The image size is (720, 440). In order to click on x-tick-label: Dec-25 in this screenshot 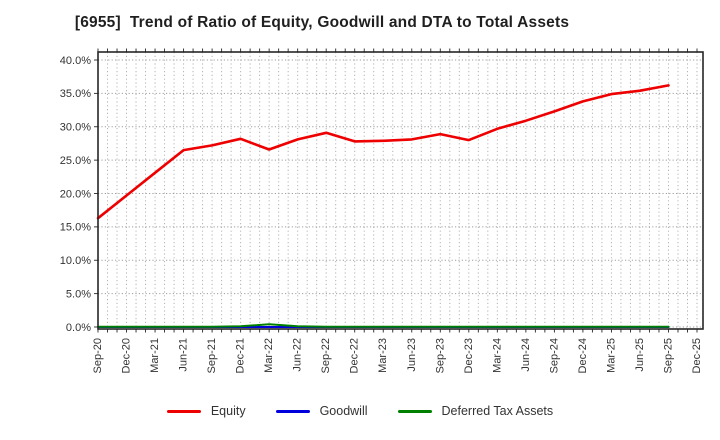, I will do `click(697, 355)`.